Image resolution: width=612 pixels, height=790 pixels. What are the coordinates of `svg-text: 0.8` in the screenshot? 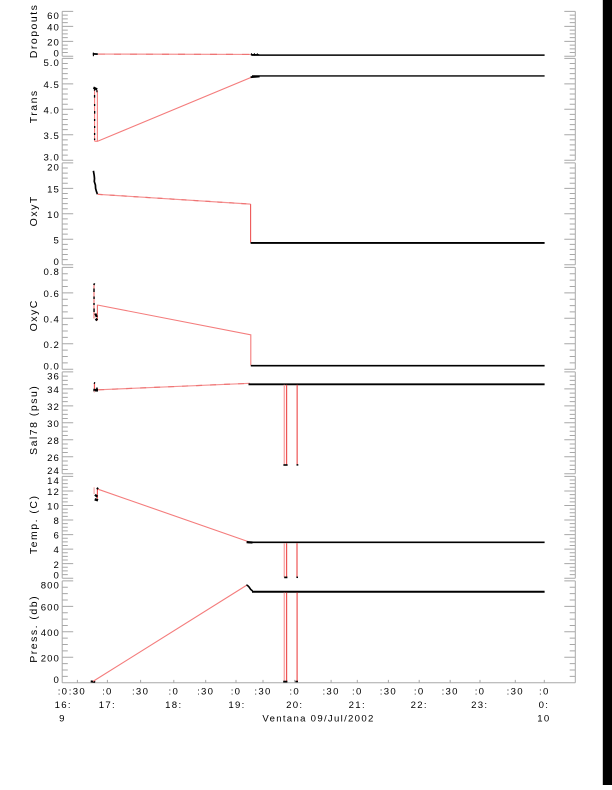 It's located at (51, 272).